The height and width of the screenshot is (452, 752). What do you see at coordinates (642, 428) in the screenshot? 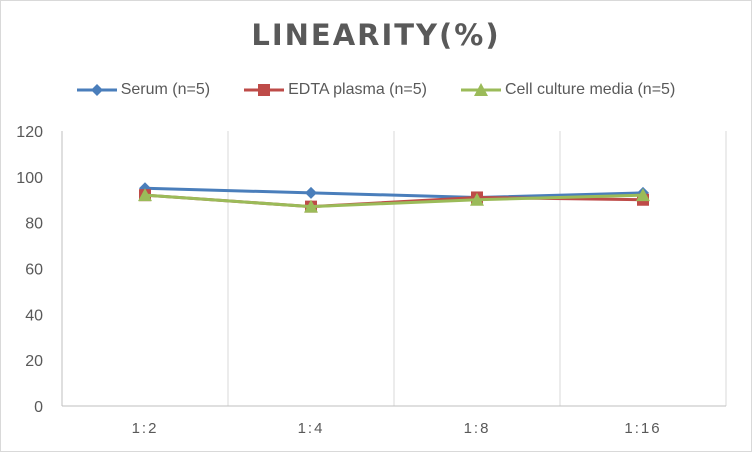
I see `x-tick-label: 1:16` at bounding box center [642, 428].